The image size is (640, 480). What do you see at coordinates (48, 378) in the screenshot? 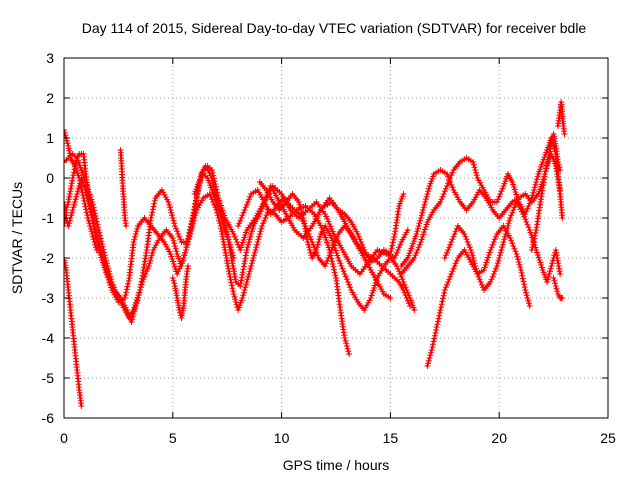
I see `y-tick-label: -5` at bounding box center [48, 378].